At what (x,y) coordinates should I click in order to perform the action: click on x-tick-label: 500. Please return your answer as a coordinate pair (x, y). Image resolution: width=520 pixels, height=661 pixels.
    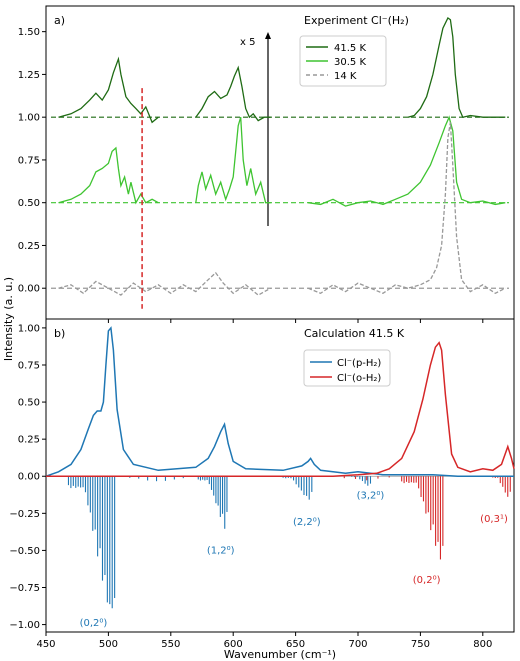
    Looking at the image, I should click on (108, 644).